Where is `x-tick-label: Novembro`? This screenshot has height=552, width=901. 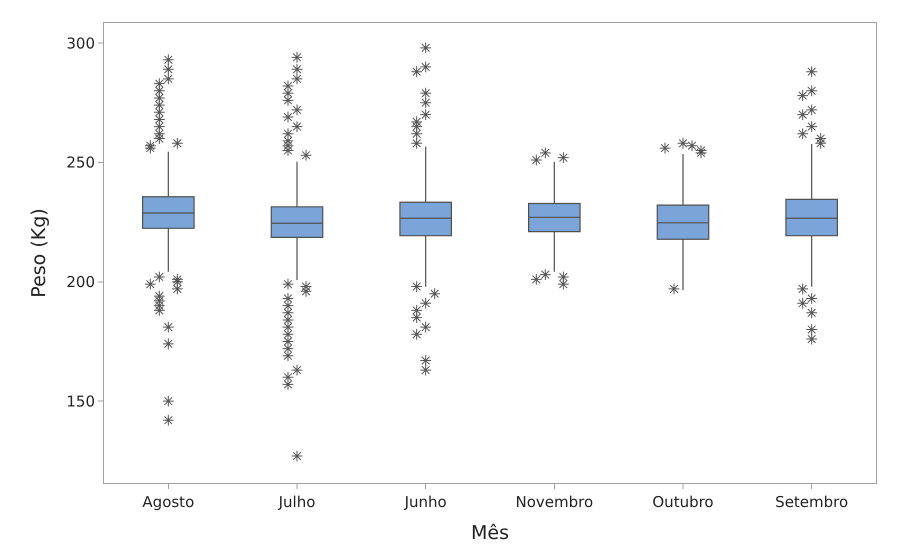 x-tick-label: Novembro is located at coordinates (555, 502).